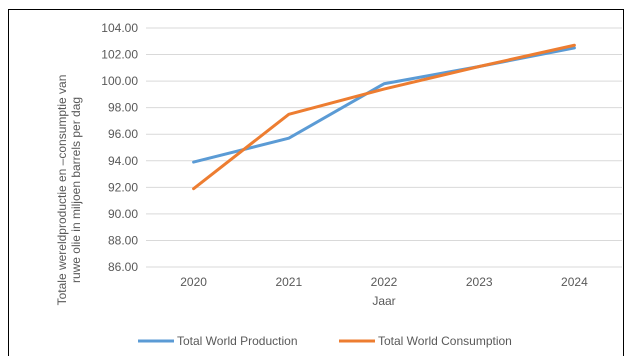  What do you see at coordinates (123, 267) in the screenshot?
I see `y-tick-label: 86.00` at bounding box center [123, 267].